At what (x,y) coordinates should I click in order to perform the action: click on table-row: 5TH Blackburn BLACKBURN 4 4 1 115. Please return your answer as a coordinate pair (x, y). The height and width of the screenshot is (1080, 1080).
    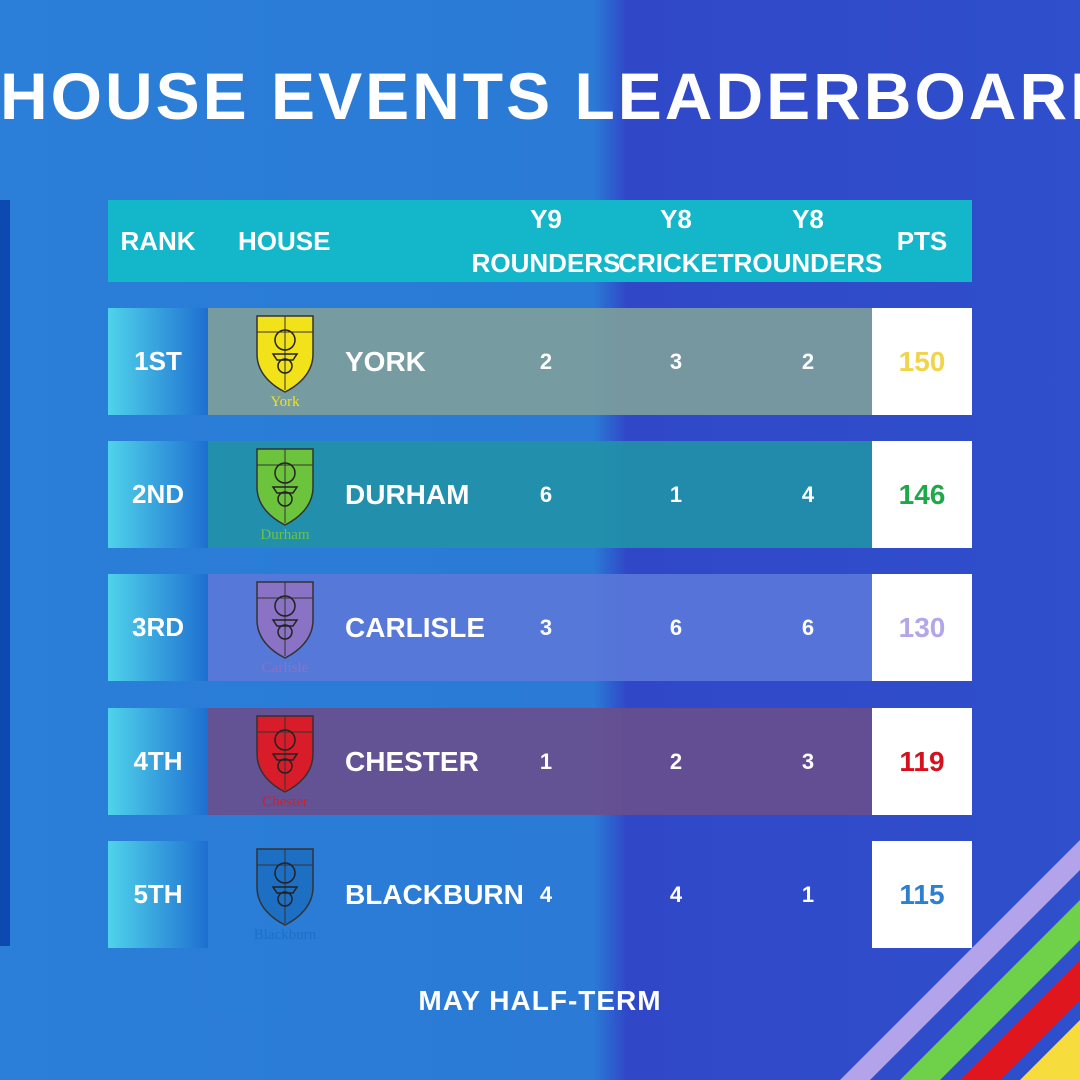
    Looking at the image, I should click on (540, 894).